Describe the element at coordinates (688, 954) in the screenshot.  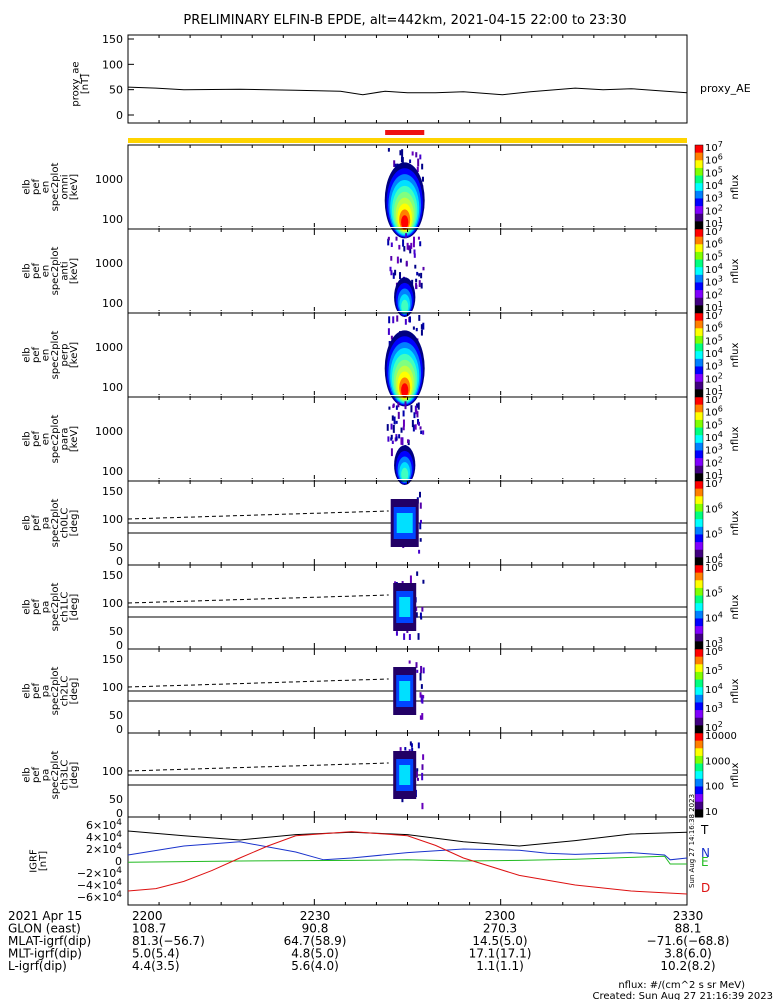
I see `axis-row-value: 3.8(6.0)` at that location.